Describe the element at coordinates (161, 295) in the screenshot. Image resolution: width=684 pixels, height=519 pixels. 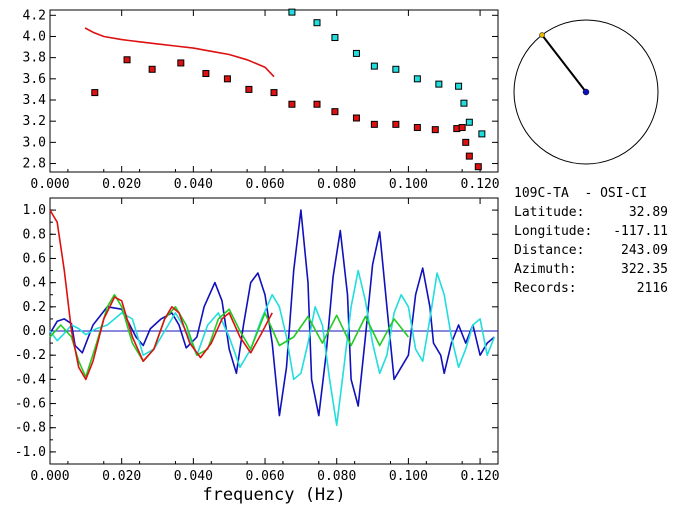
I see `waveform-red-trace` at that location.